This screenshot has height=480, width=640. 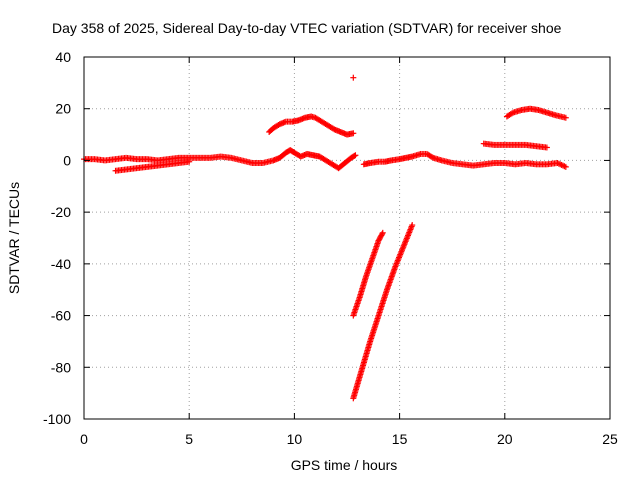 I want to click on y-tick-label: -100, so click(x=57, y=419).